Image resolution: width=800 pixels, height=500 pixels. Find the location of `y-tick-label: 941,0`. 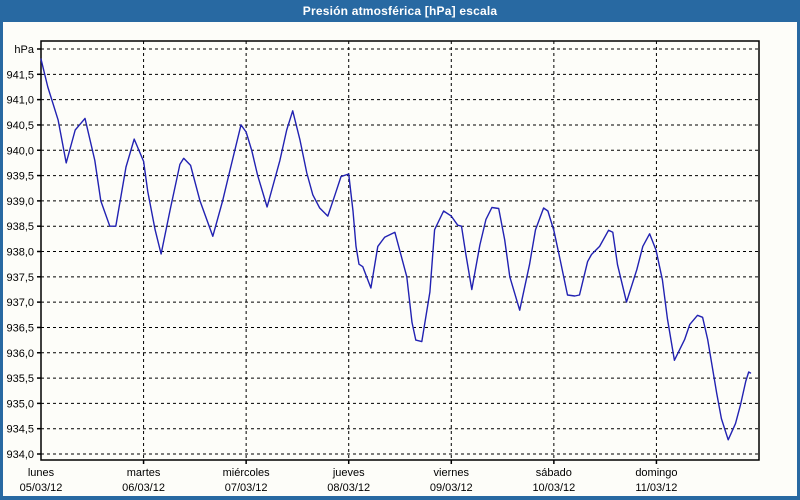

y-tick-label: 941,0 is located at coordinates (20, 101).